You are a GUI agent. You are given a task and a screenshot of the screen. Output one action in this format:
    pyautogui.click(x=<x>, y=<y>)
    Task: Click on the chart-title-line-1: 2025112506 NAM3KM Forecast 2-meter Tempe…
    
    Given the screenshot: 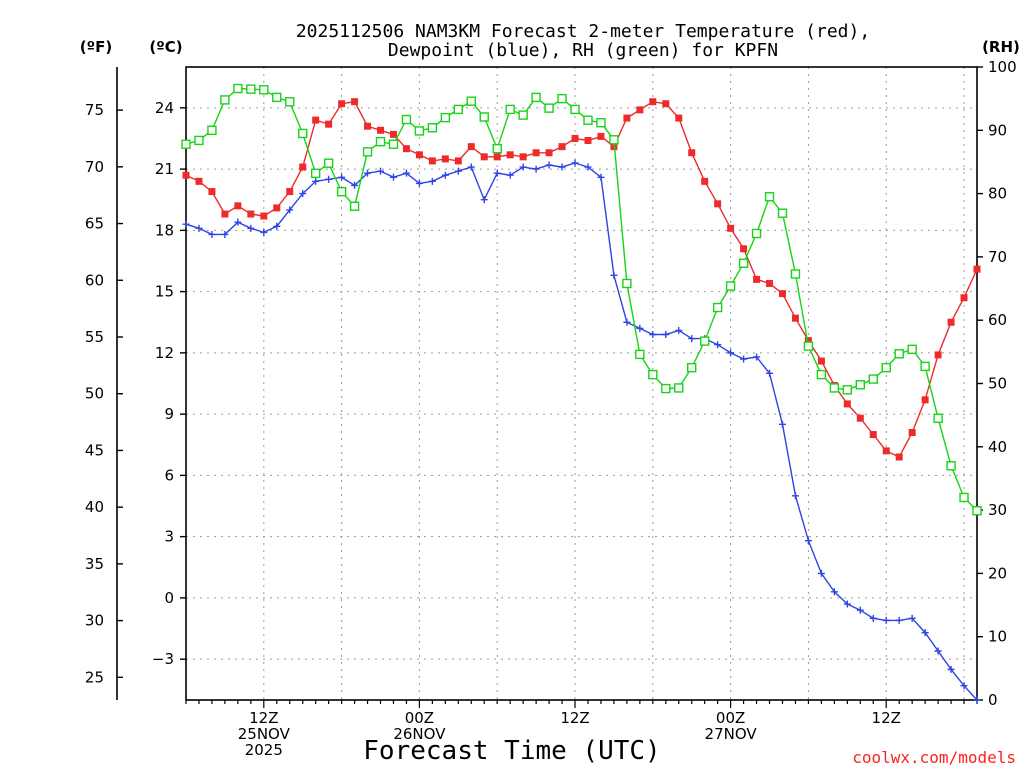 What is the action you would take?
    pyautogui.click(x=583, y=31)
    